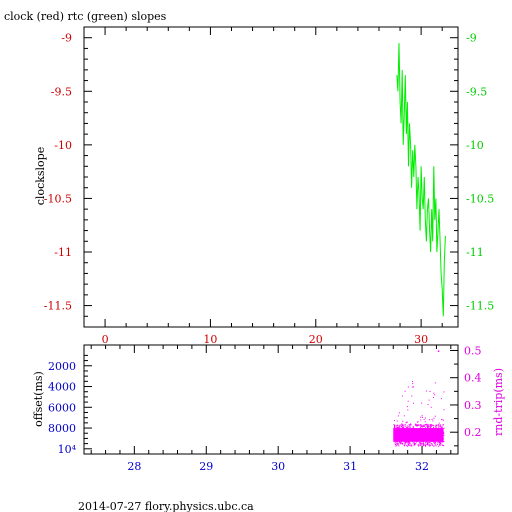 This screenshot has height=512, width=512. What do you see at coordinates (473, 432) in the screenshot?
I see `bottom-y-tick-label-right: 0.2` at bounding box center [473, 432].